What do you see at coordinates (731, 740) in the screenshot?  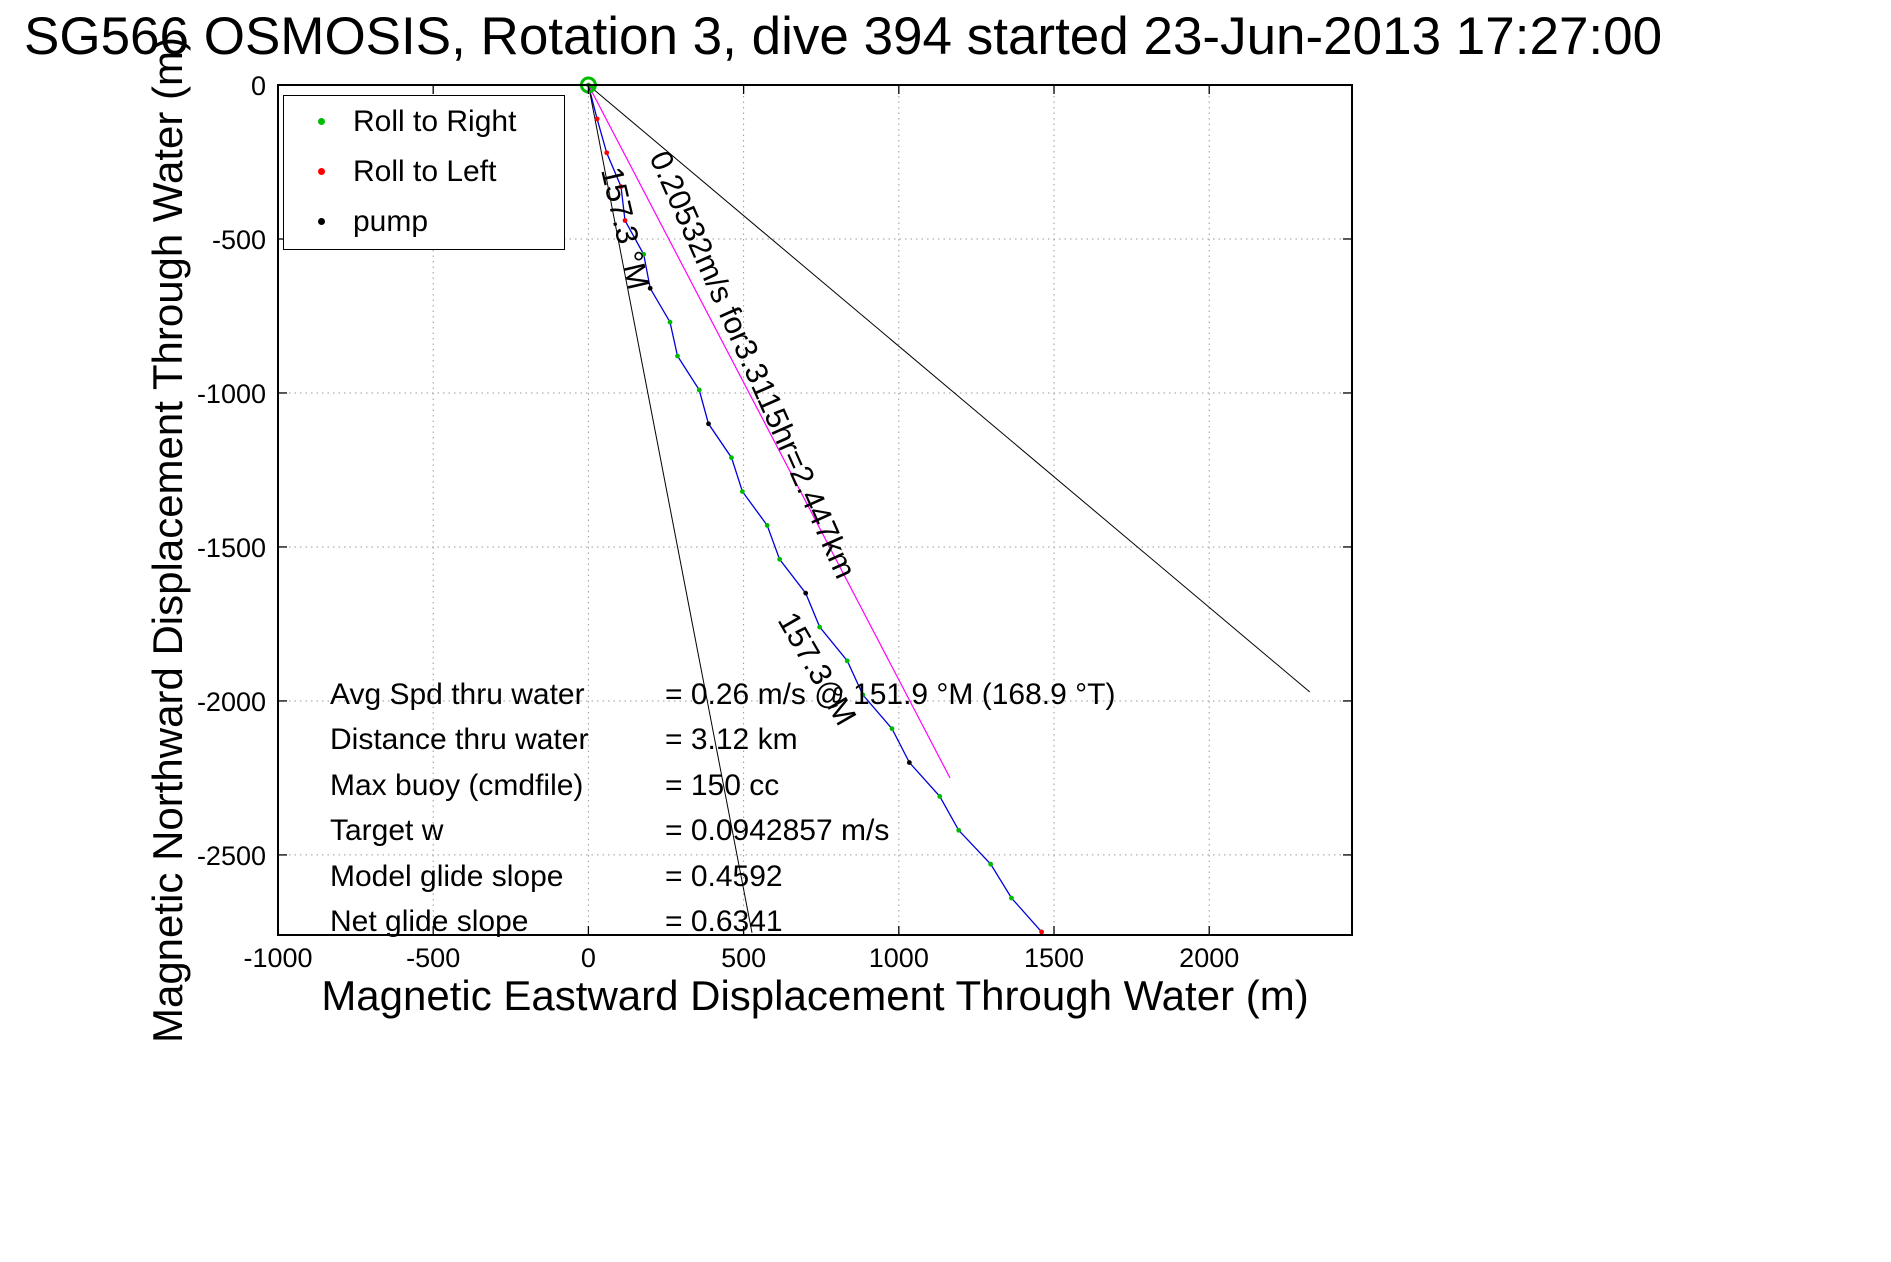 I see `stat-value: = 3.12 km` at bounding box center [731, 740].